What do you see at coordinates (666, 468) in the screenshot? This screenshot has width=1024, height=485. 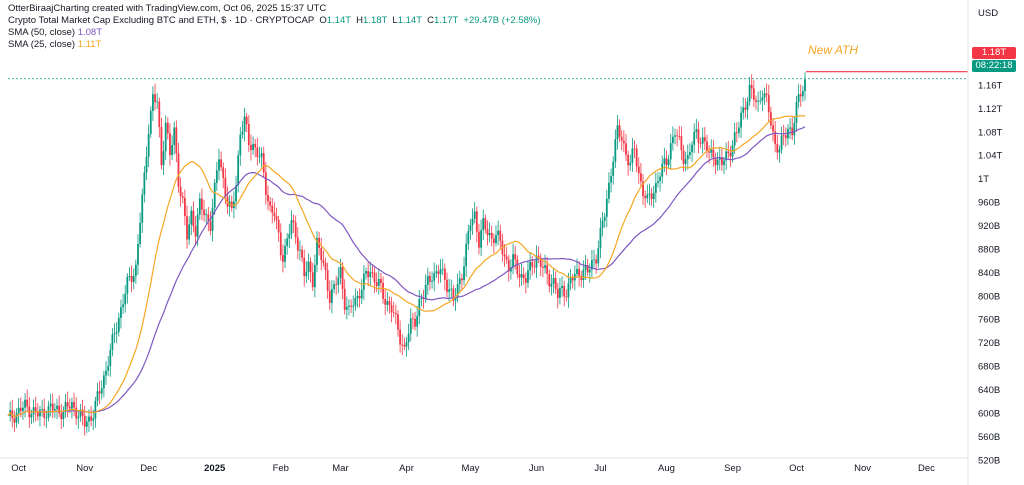 I see `x-tick-label: Aug` at bounding box center [666, 468].